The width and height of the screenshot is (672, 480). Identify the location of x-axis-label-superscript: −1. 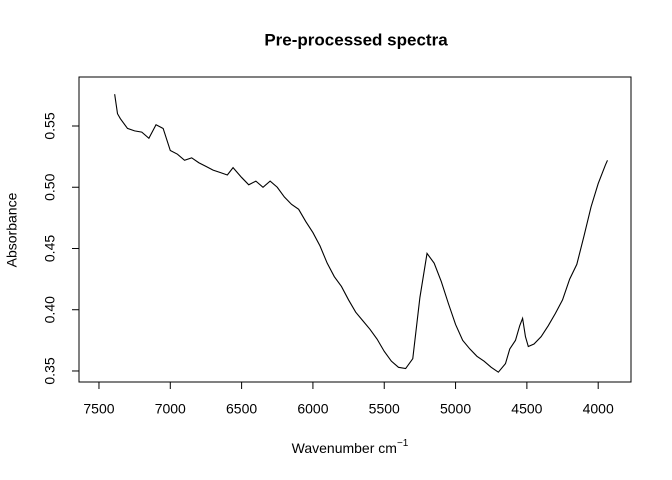
(403, 443).